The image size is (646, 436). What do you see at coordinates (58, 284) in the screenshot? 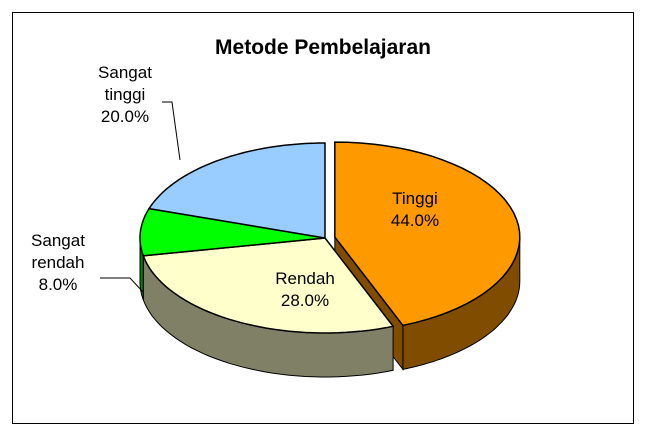
I see `slice-value-label: 8.0%` at bounding box center [58, 284].